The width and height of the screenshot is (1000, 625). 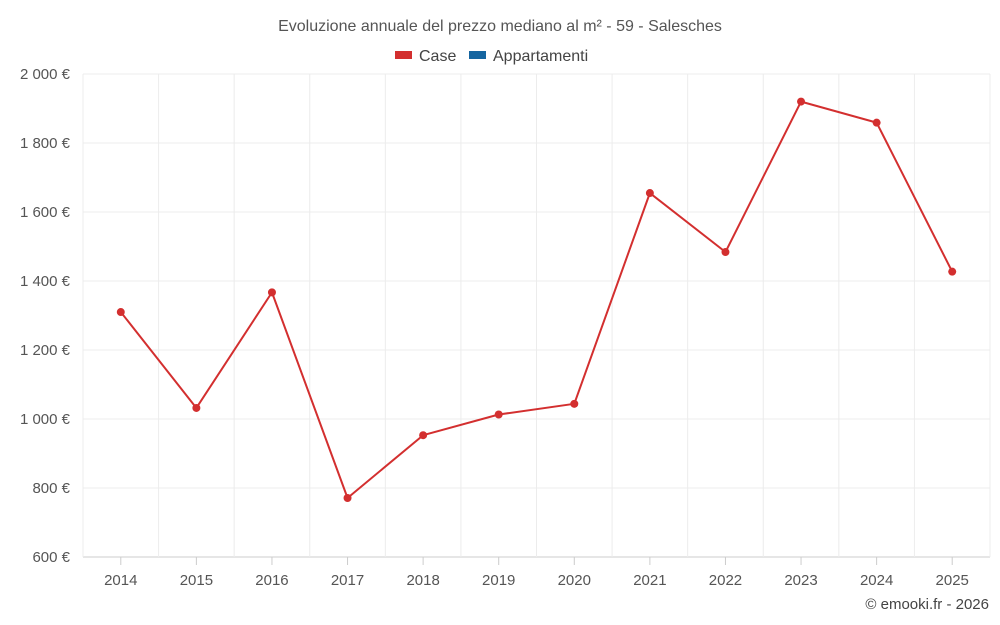 I want to click on legend-label-case: Case, so click(x=437, y=56).